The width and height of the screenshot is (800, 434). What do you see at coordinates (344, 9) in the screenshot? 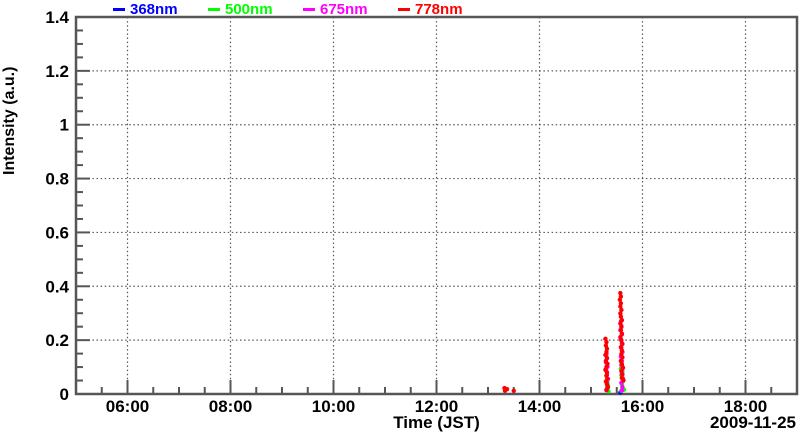
I see `legend-label: 675nm` at bounding box center [344, 9].